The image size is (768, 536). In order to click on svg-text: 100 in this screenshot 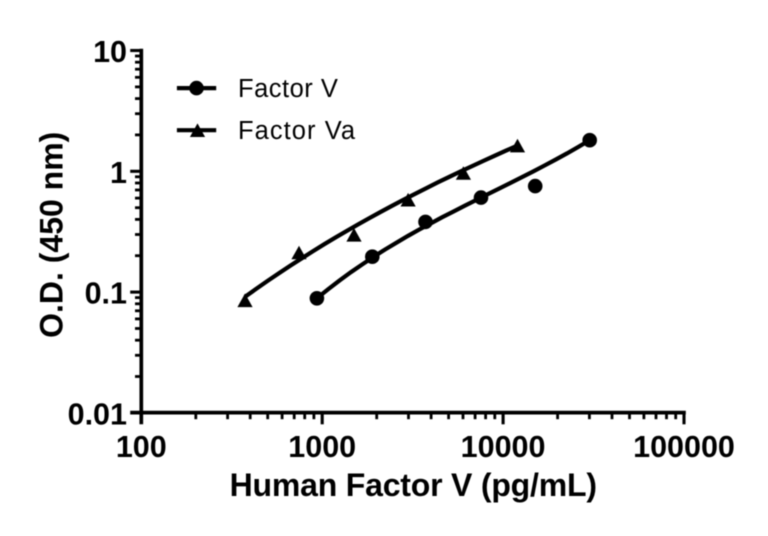, I will do `click(141, 447)`.